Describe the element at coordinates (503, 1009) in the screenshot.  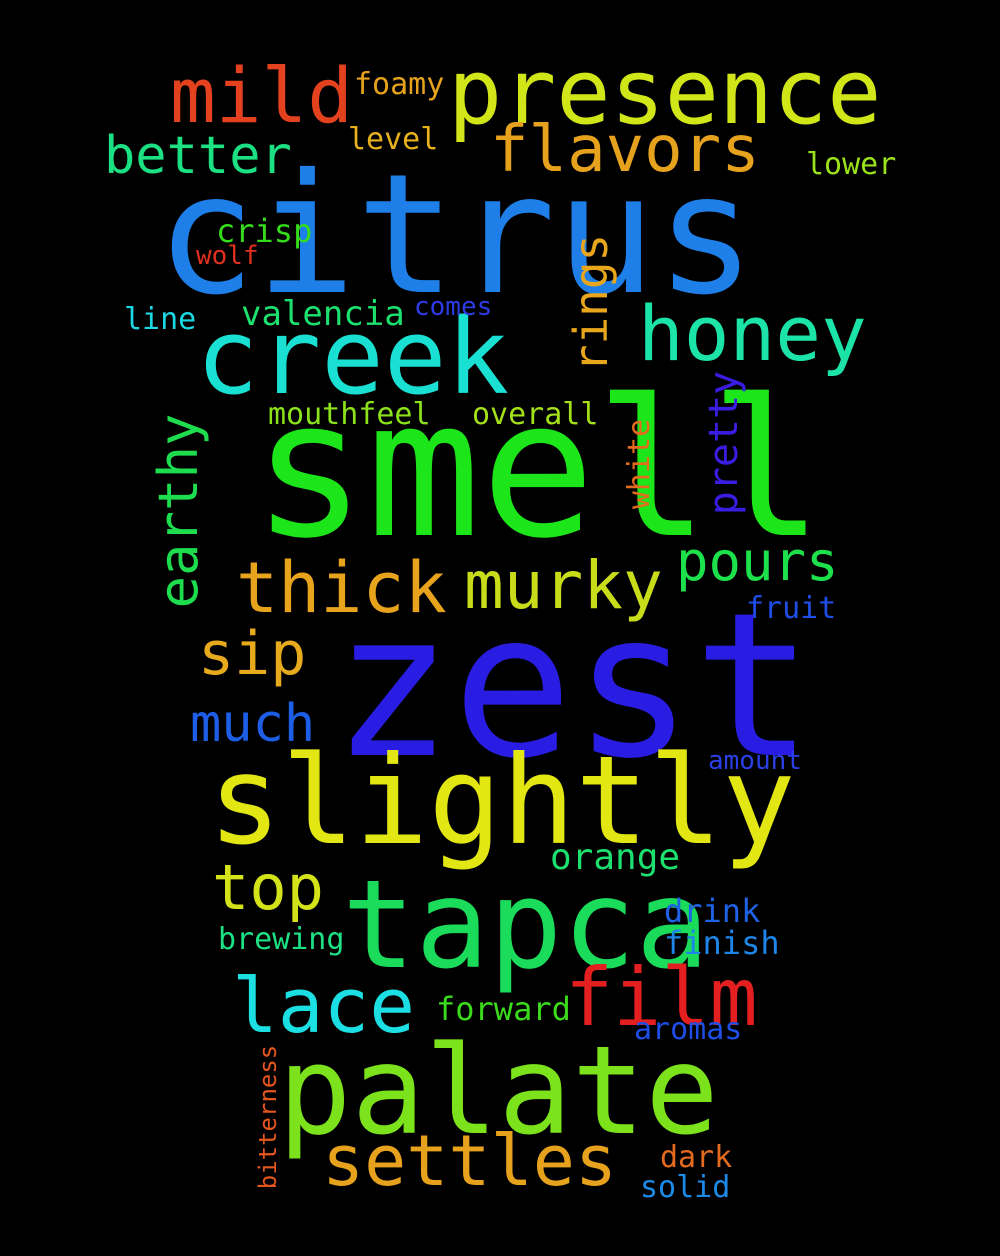
I see `word-forward: forward` at that location.